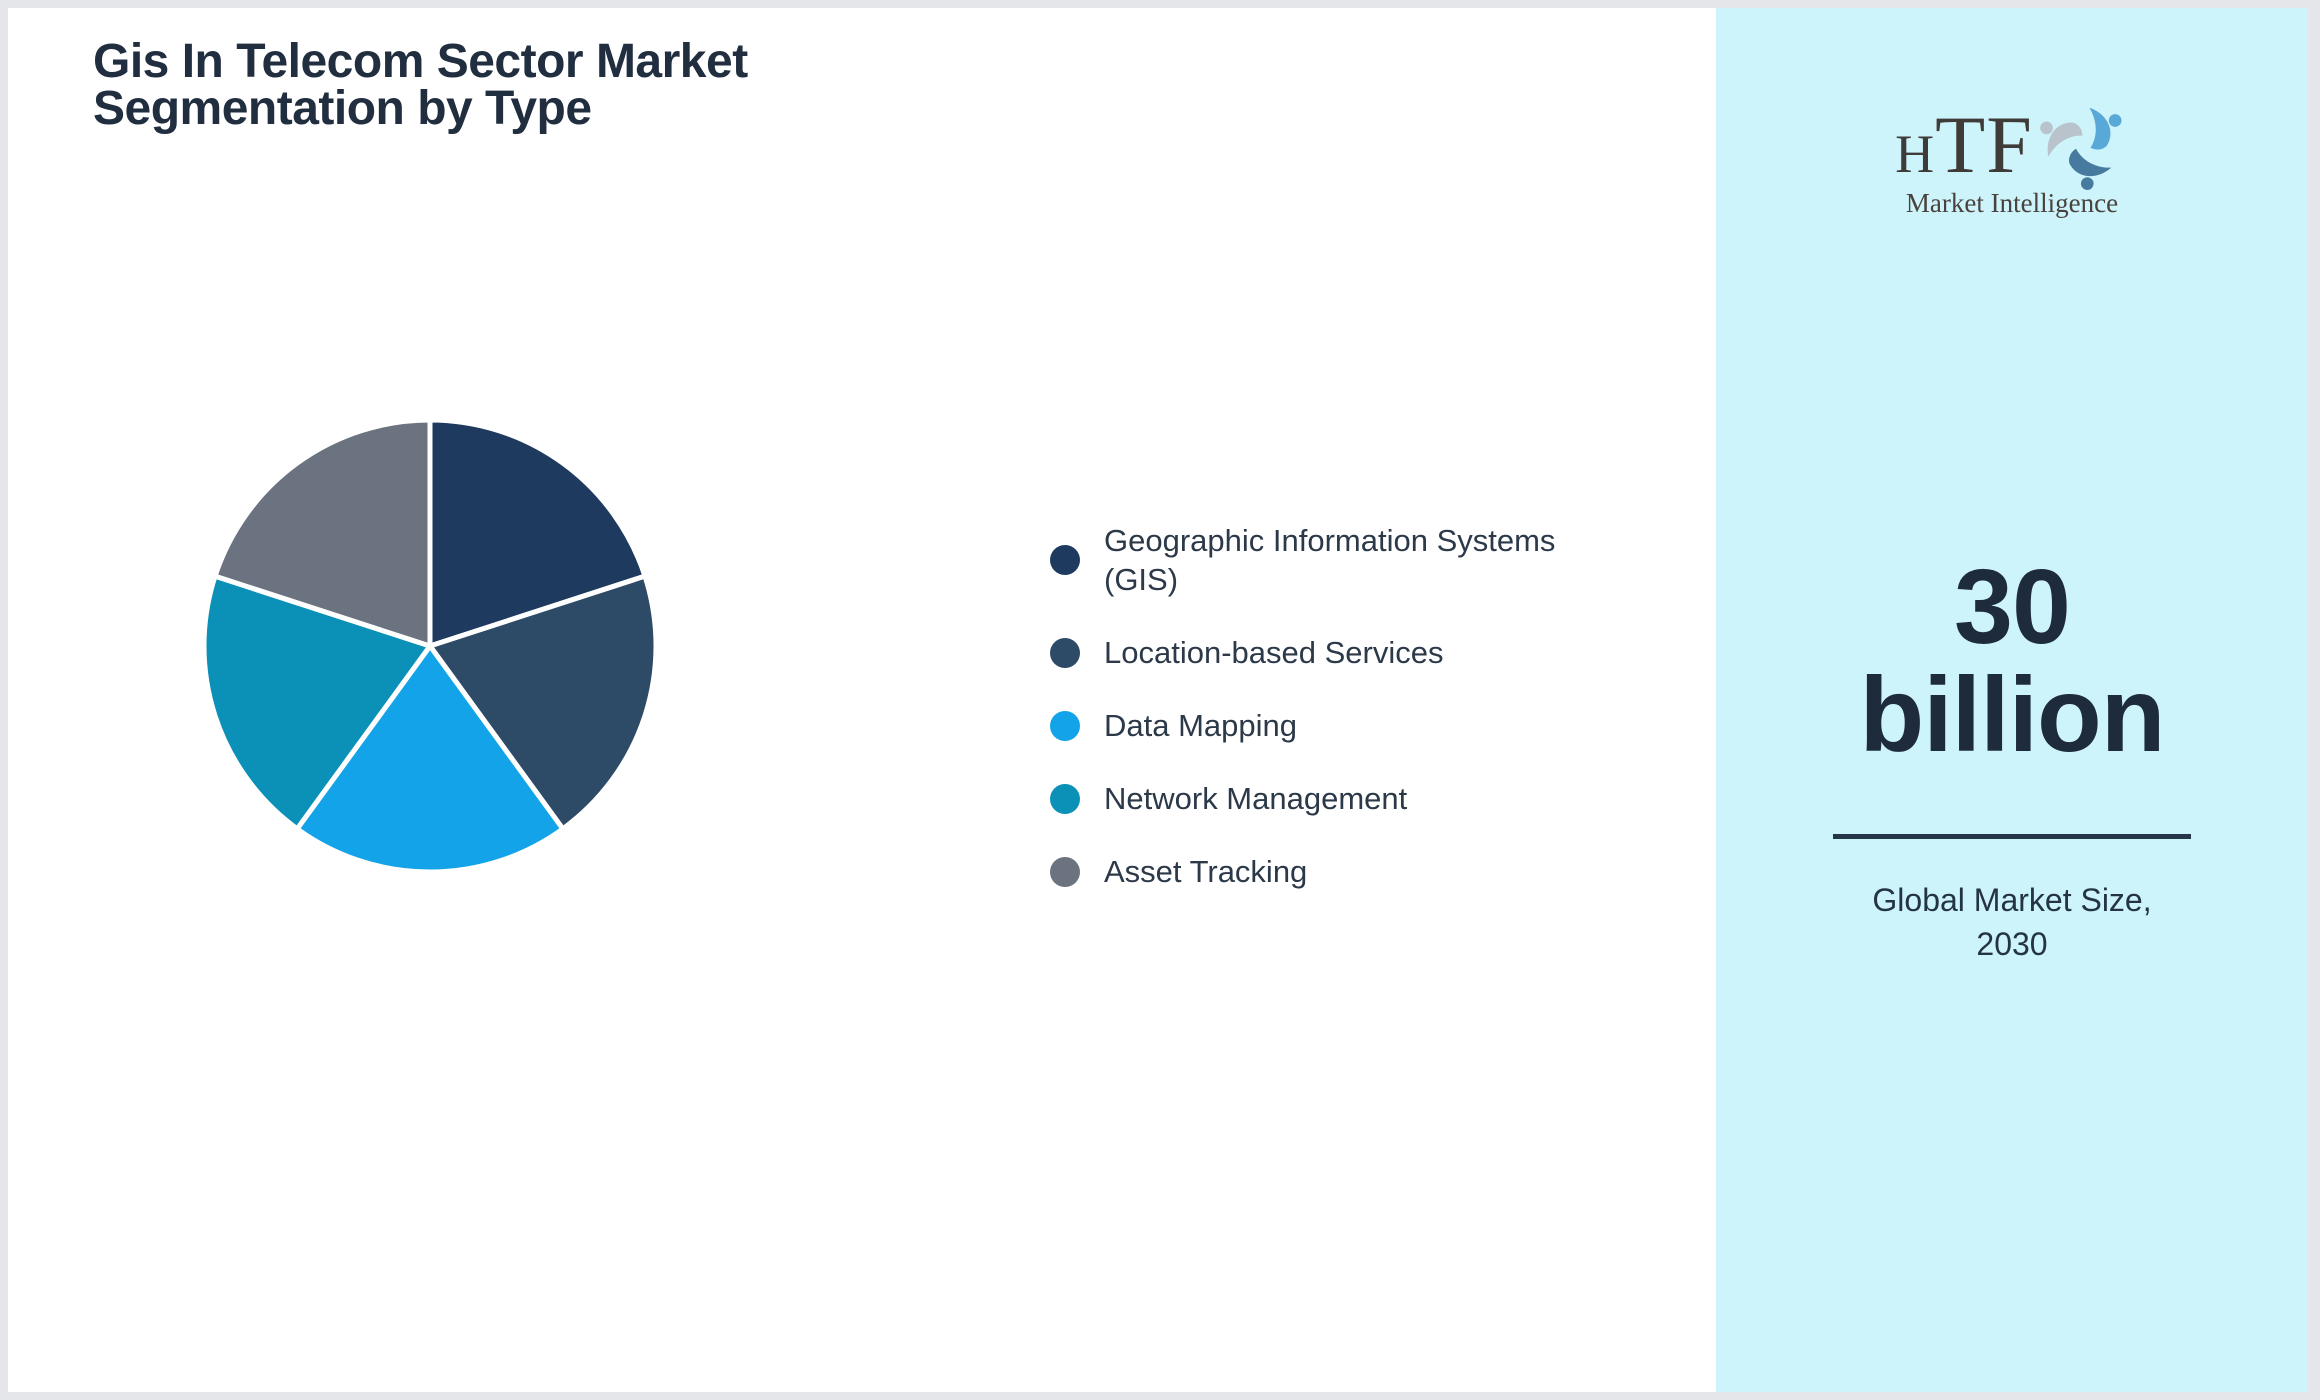  I want to click on legend-label: Geographic Information Systems (GIS), so click(1330, 560).